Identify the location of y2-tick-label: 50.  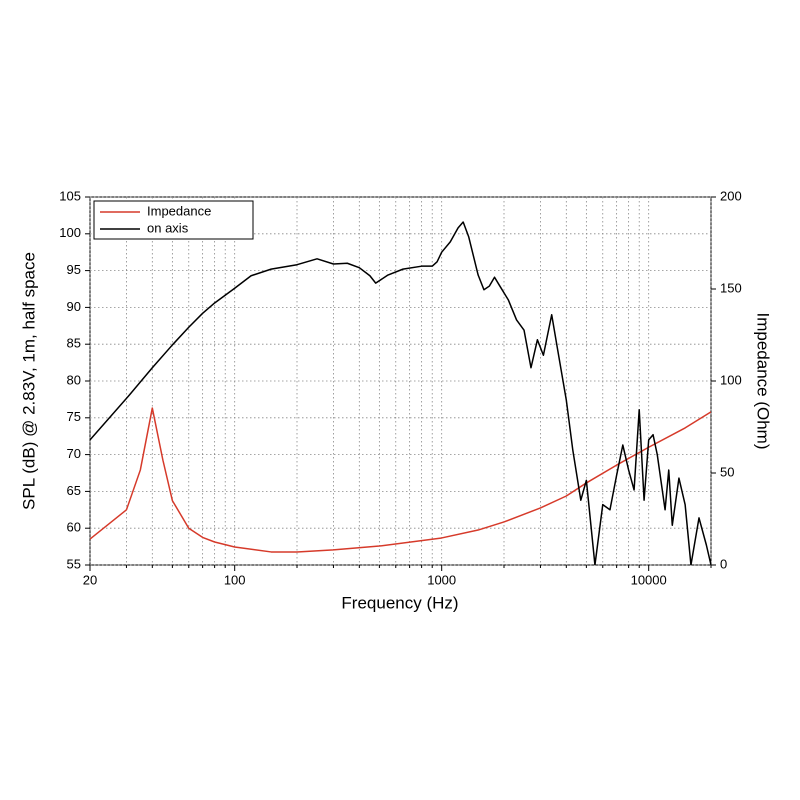
(727, 471).